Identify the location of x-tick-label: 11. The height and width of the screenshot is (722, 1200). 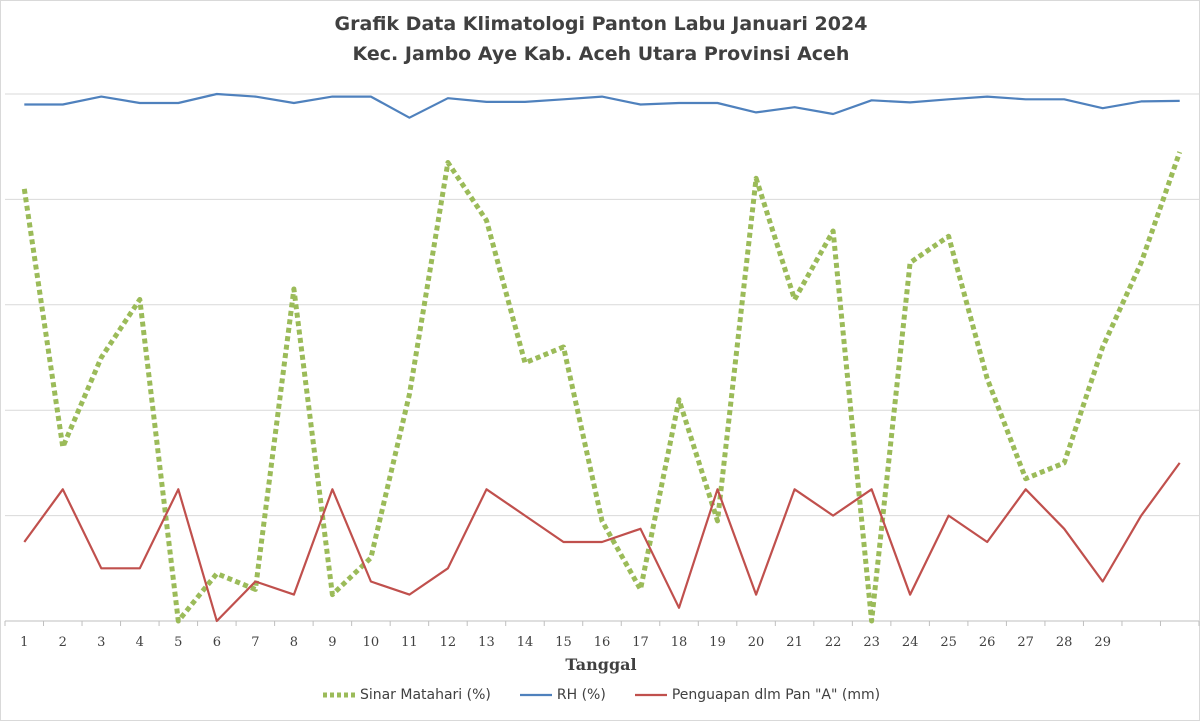
(409, 642).